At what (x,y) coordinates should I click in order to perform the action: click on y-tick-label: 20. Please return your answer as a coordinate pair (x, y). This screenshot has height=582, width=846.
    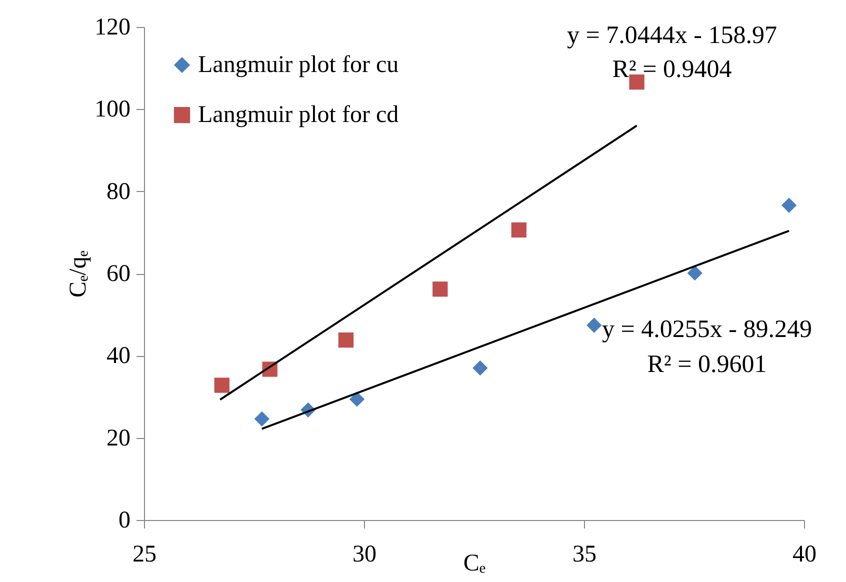
    Looking at the image, I should click on (118, 438).